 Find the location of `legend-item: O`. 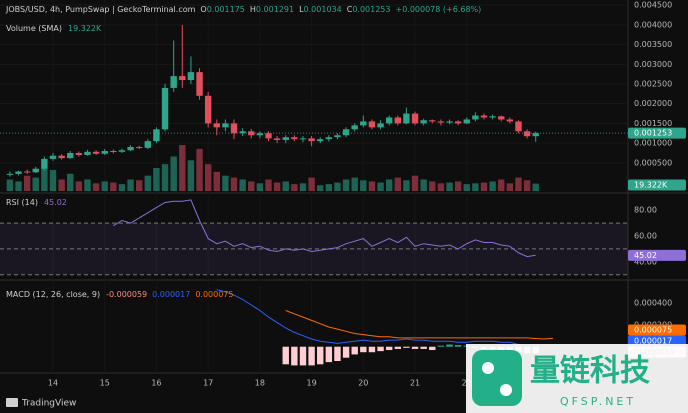

legend-item: O is located at coordinates (203, 9).